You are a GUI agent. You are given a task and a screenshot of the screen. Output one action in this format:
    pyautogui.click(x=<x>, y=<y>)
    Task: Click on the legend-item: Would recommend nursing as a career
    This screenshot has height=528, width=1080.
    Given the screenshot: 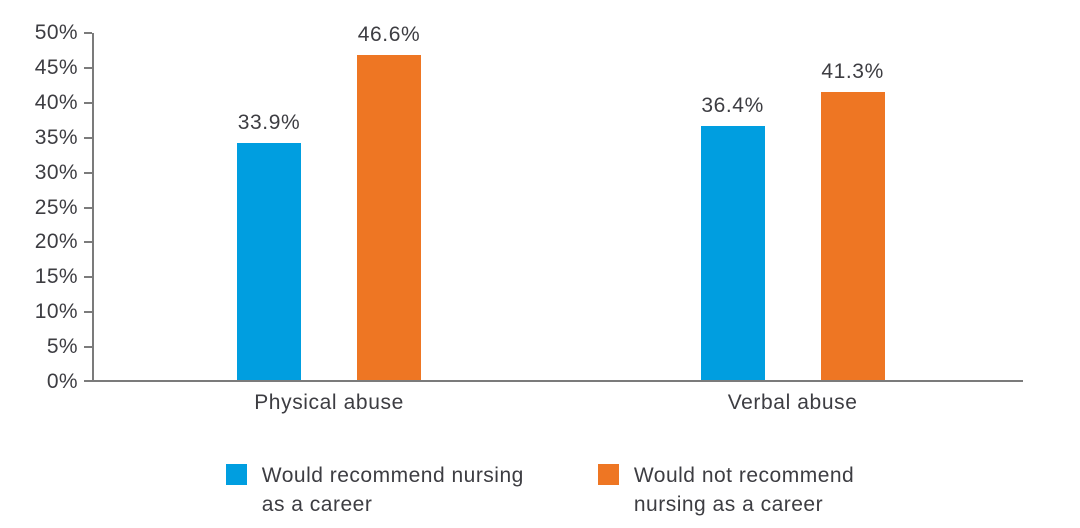 What is the action you would take?
    pyautogui.click(x=374, y=490)
    